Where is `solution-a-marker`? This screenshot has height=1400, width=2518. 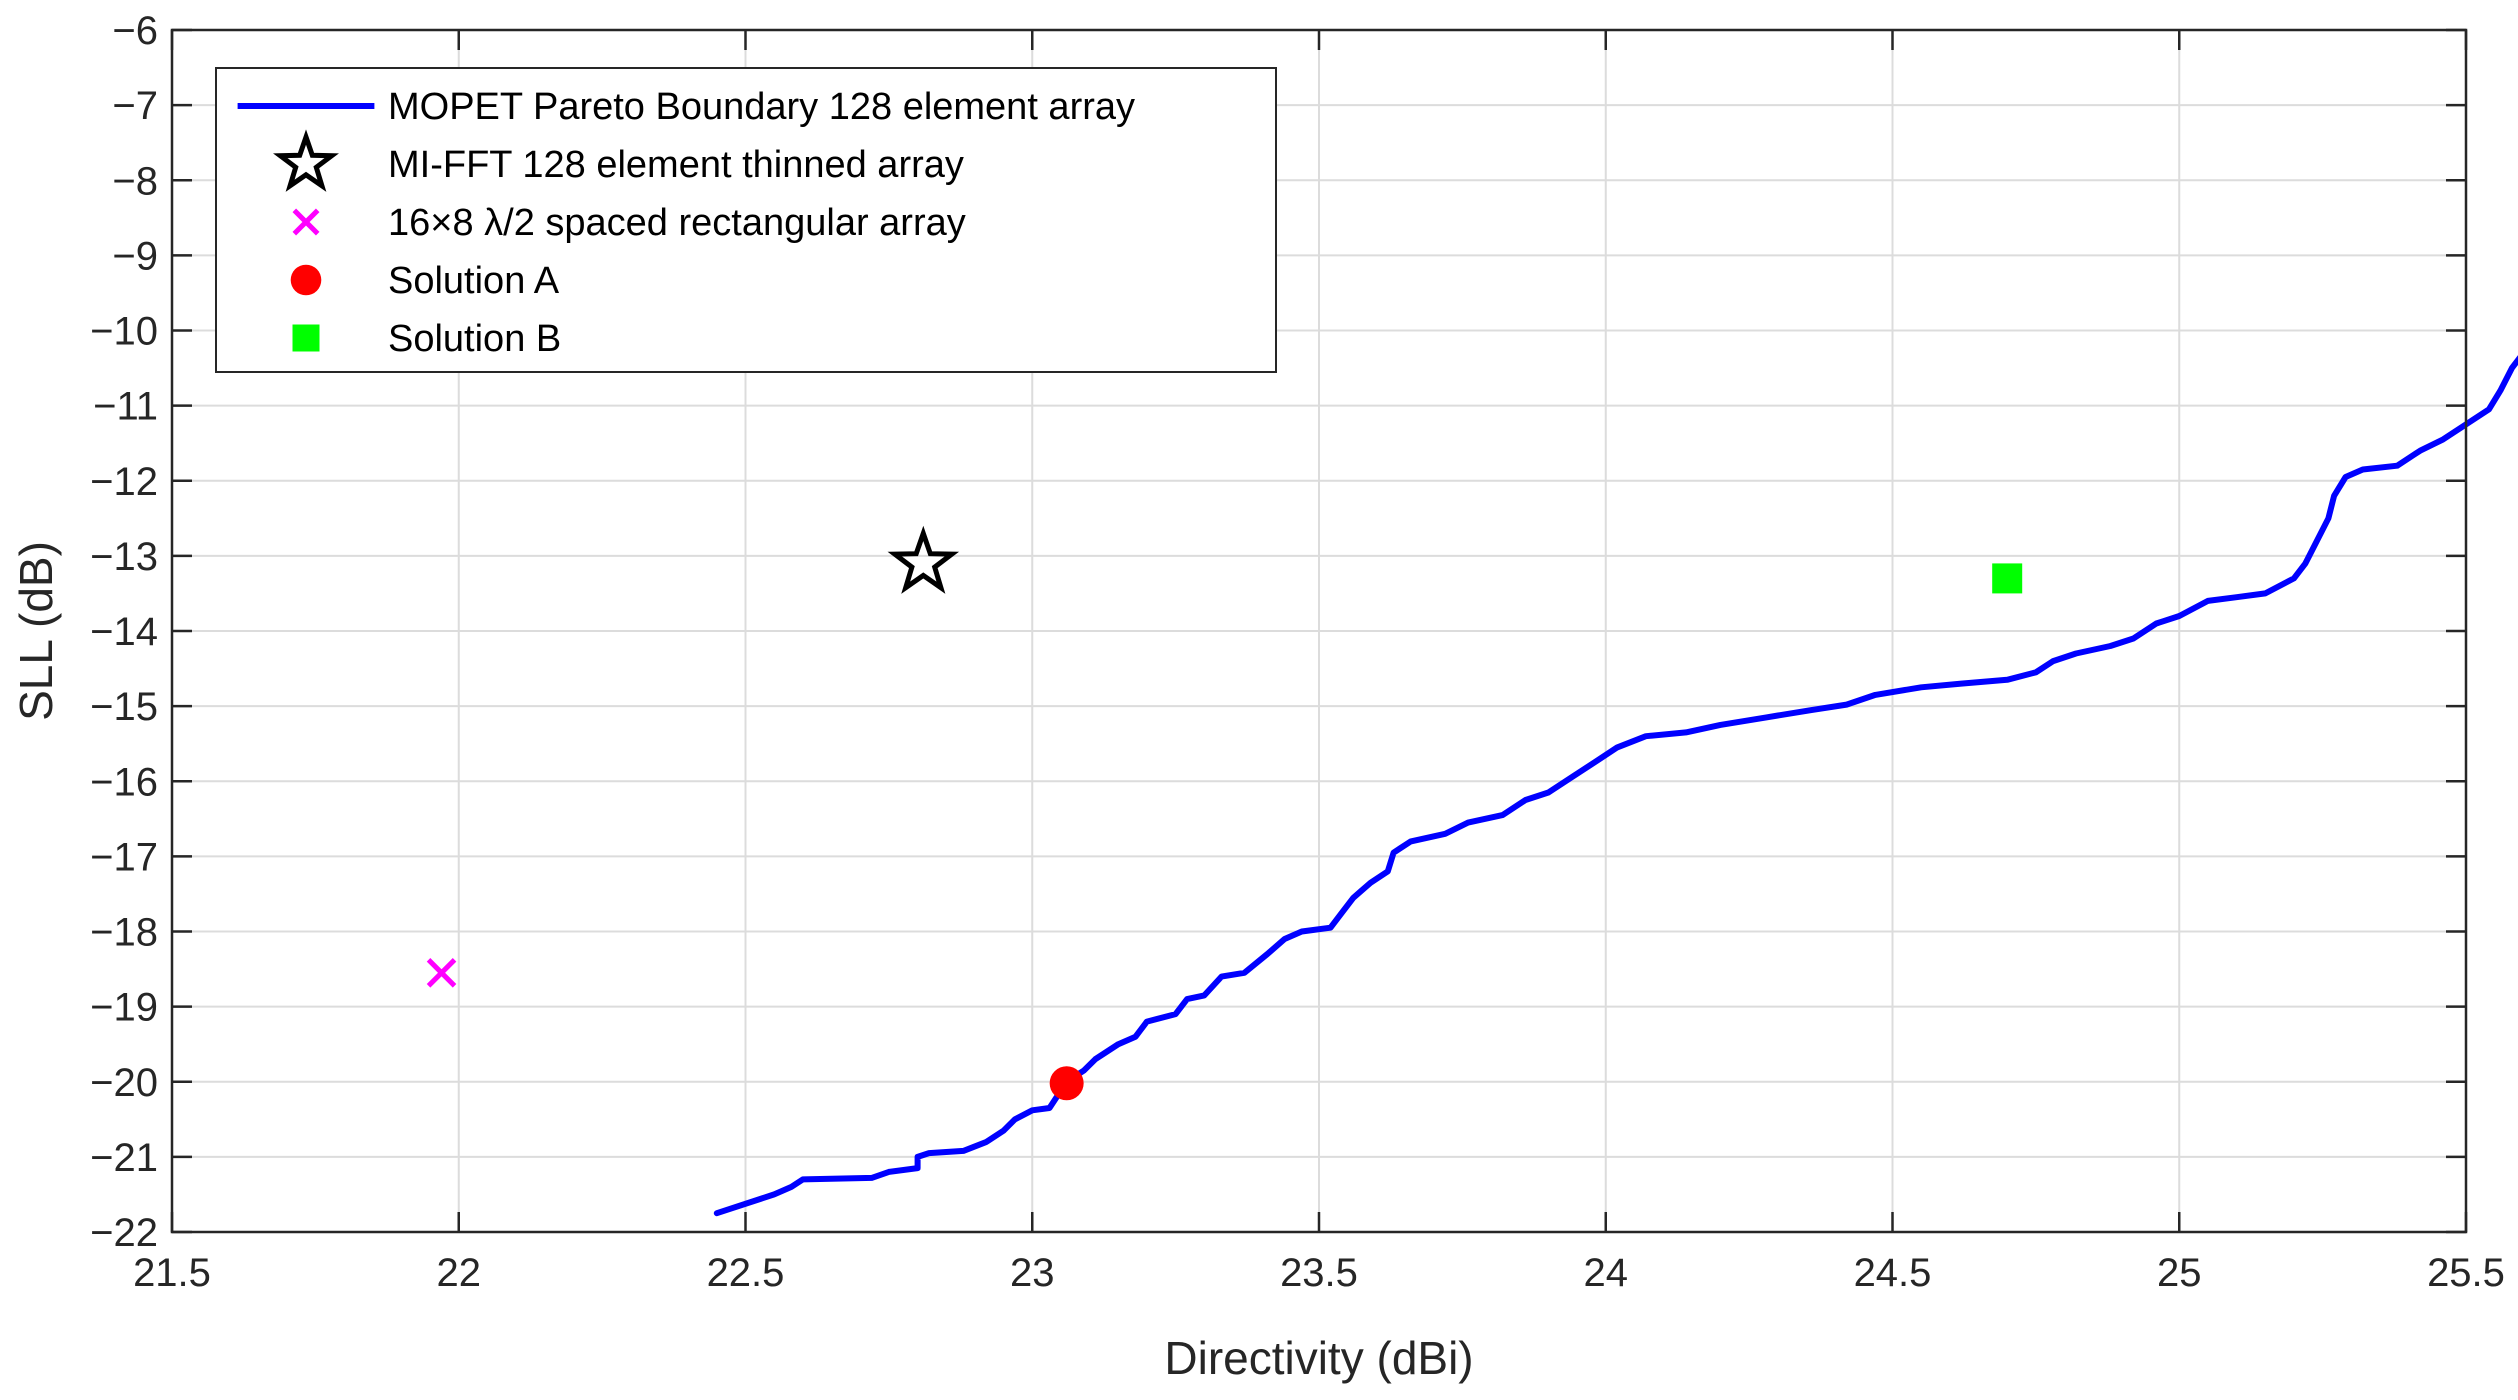
solution-a-marker is located at coordinates (1066, 1083).